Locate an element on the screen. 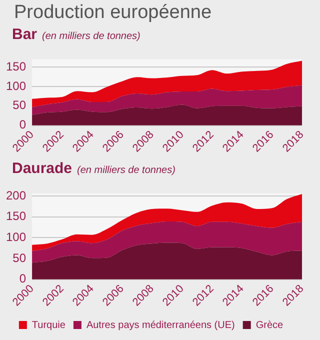 Image resolution: width=320 pixels, height=340 pixels. chart-title: Daurade is located at coordinates (42, 168).